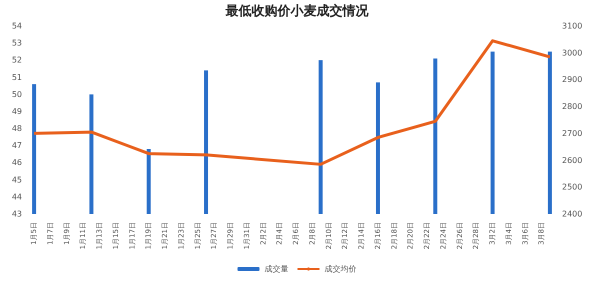 This screenshot has height=284, width=594. Describe the element at coordinates (17, 197) in the screenshot. I see `y-tick-label: 44` at that location.